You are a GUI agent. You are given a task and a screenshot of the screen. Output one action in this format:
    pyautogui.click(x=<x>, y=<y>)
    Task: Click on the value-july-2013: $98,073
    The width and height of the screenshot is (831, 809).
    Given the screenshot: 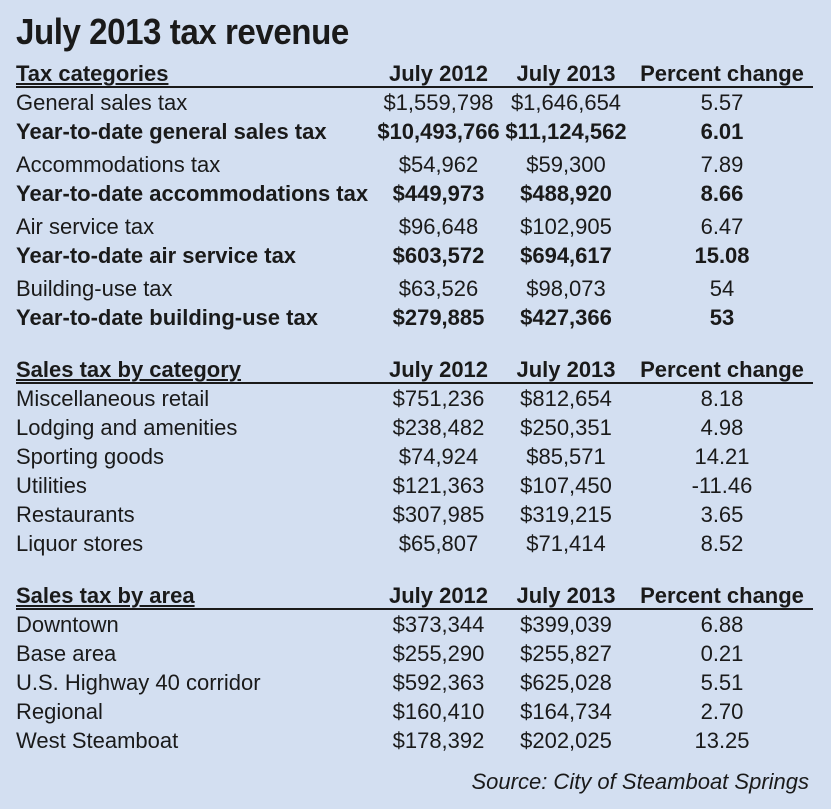 What is the action you would take?
    pyautogui.click(x=566, y=288)
    